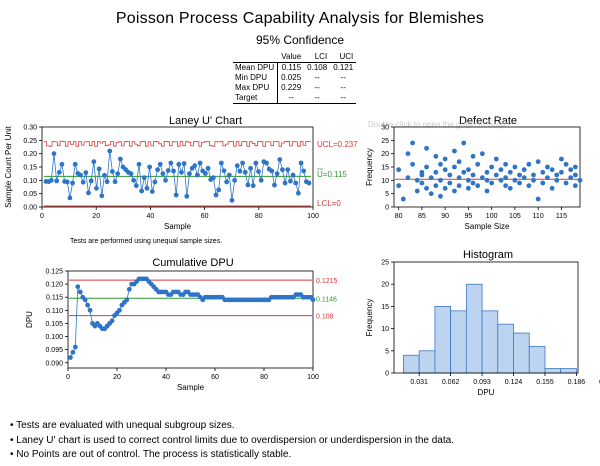 This screenshot has height=466, width=600. I want to click on stats-uci: 0.121, so click(343, 67).